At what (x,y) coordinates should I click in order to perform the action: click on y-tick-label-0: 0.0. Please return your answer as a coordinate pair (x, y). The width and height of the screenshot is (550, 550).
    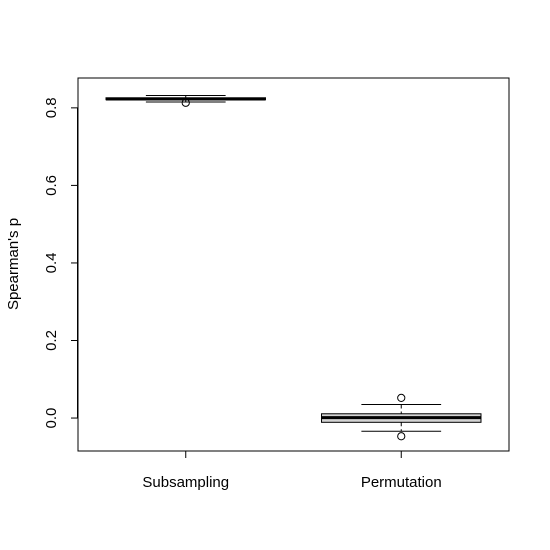
    Looking at the image, I should click on (51, 418).